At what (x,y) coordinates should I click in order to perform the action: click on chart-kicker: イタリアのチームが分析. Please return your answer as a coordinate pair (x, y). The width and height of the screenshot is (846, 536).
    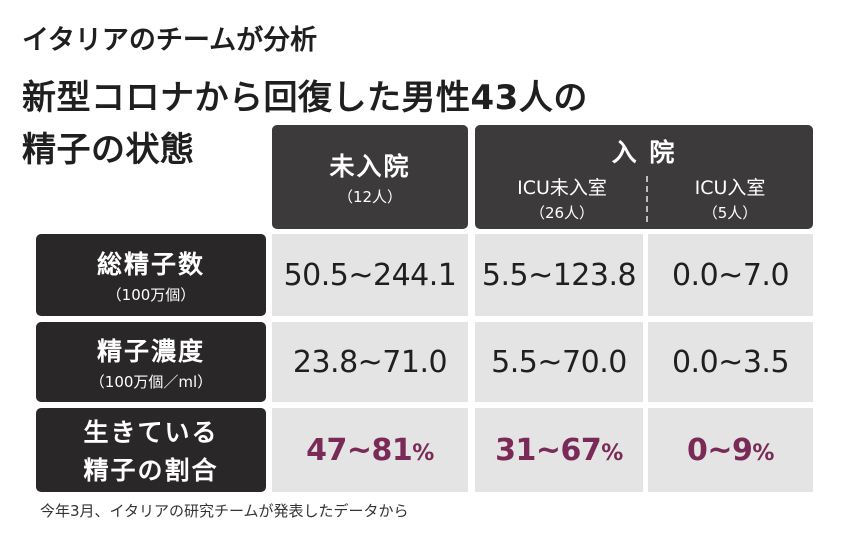
    Looking at the image, I should click on (170, 40).